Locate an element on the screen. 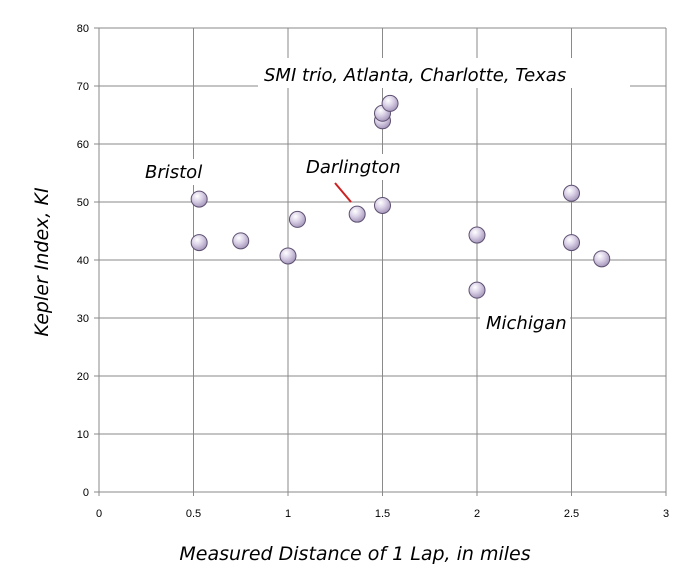 Image resolution: width=697 pixels, height=588 pixels. x-tick-label: 2.5 is located at coordinates (571, 514).